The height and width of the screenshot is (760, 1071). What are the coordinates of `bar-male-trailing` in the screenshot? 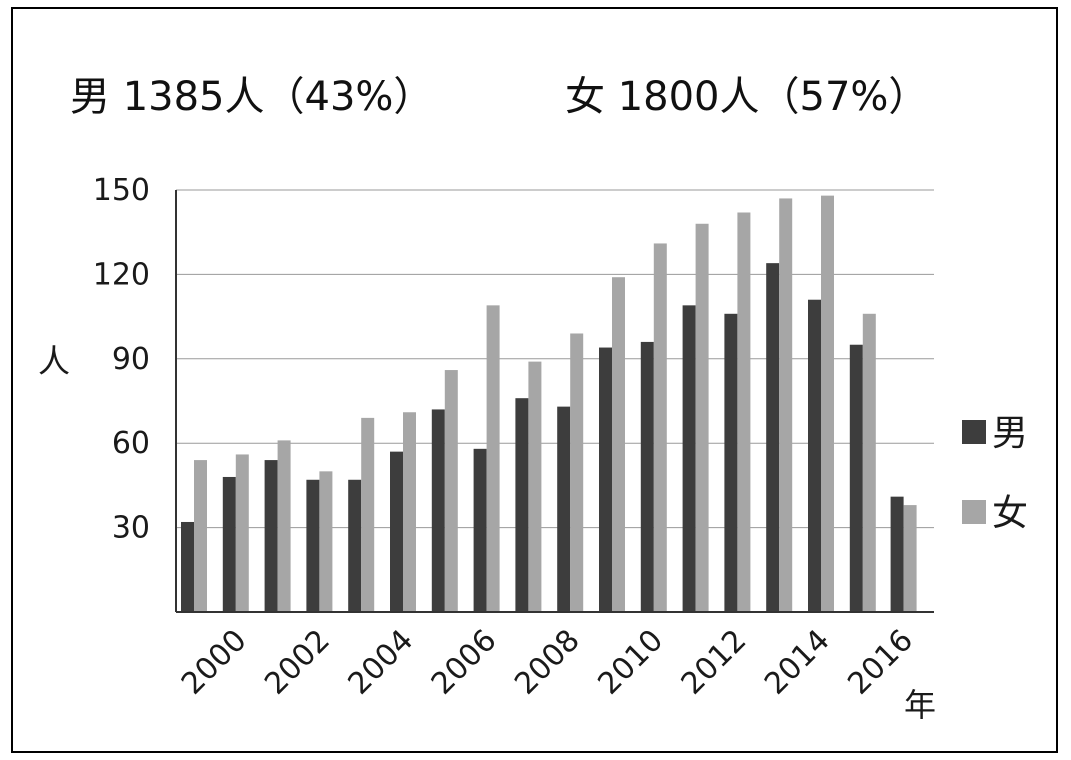 It's located at (897, 554).